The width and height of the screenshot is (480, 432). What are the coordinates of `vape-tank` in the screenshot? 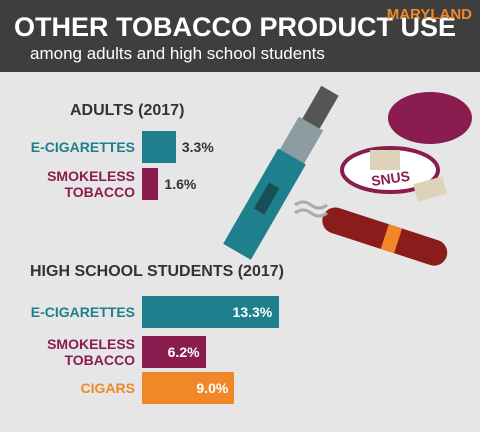 It's located at (301, 141).